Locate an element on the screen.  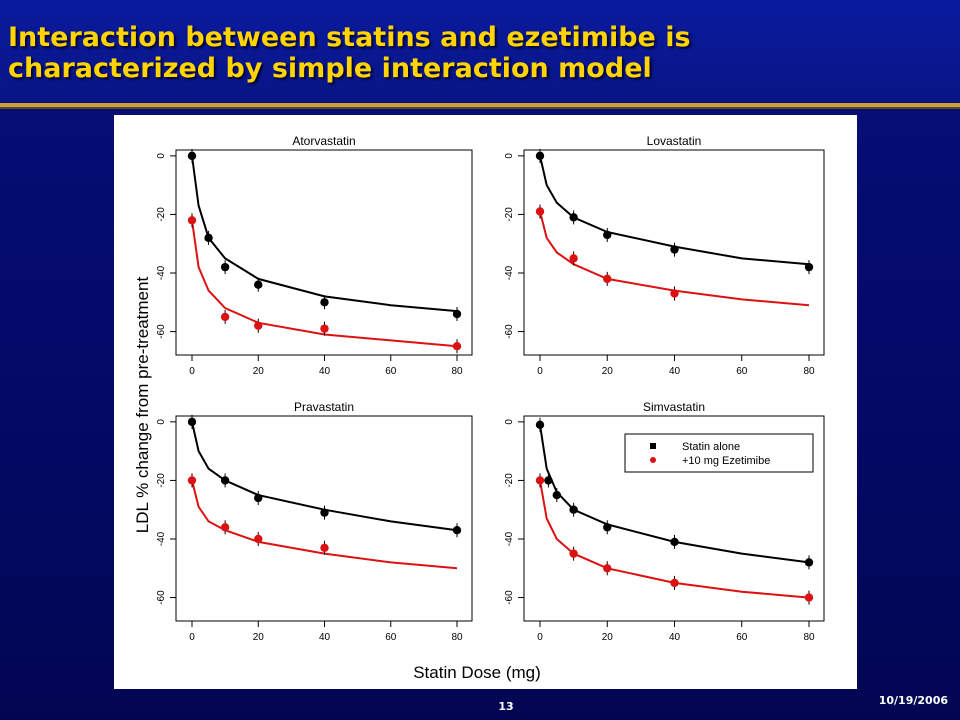
panel-simvastatin: Simvastatin 0 20 40 60 80 0 -20 -40 -60 is located at coordinates (664, 521).